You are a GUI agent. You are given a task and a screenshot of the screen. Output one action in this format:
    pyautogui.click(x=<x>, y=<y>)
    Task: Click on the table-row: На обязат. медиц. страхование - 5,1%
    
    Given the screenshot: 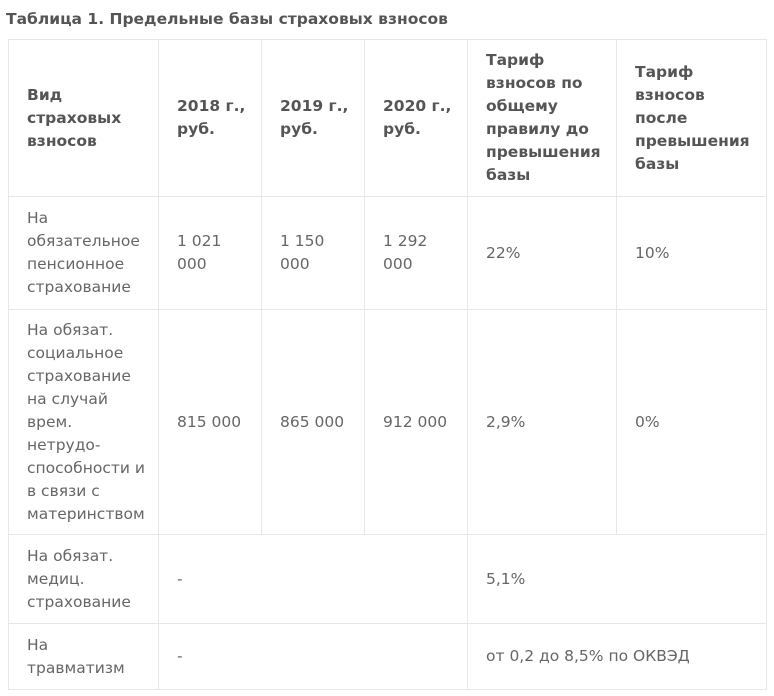 What is the action you would take?
    pyautogui.click(x=387, y=579)
    